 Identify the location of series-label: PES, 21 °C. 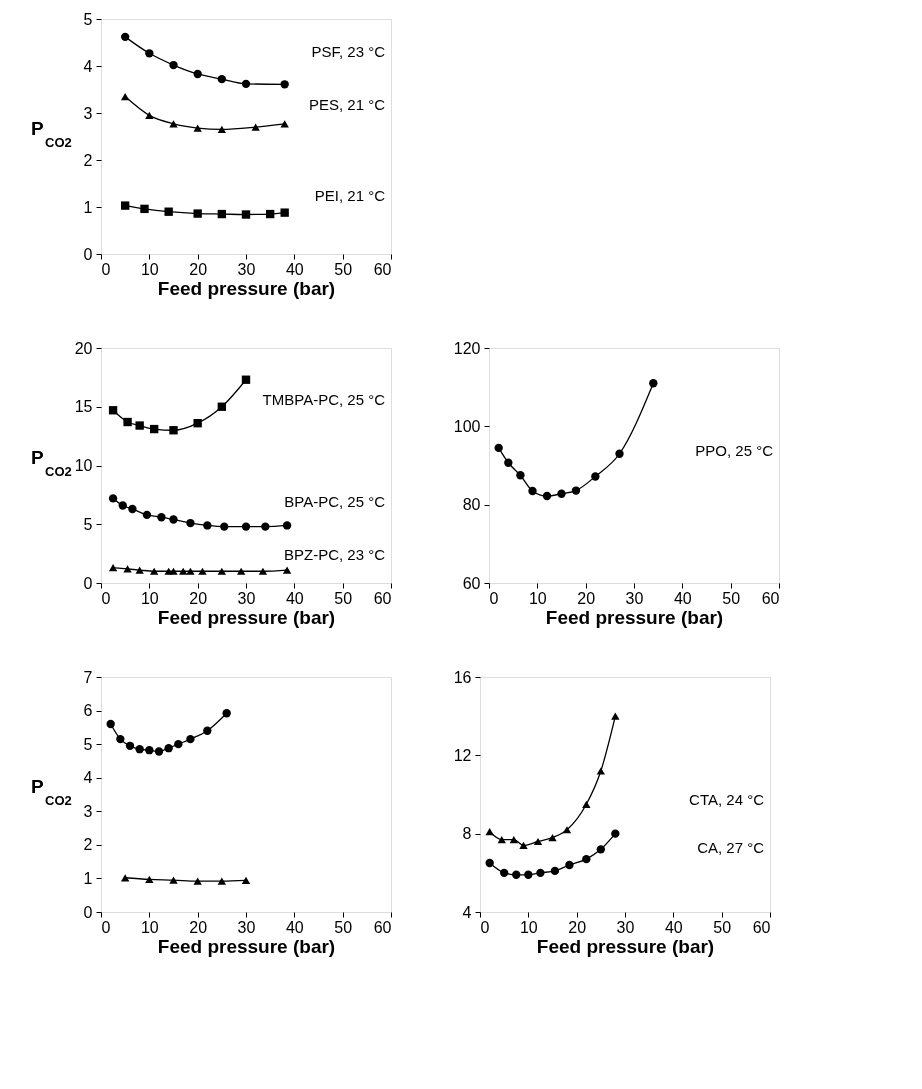
(347, 104).